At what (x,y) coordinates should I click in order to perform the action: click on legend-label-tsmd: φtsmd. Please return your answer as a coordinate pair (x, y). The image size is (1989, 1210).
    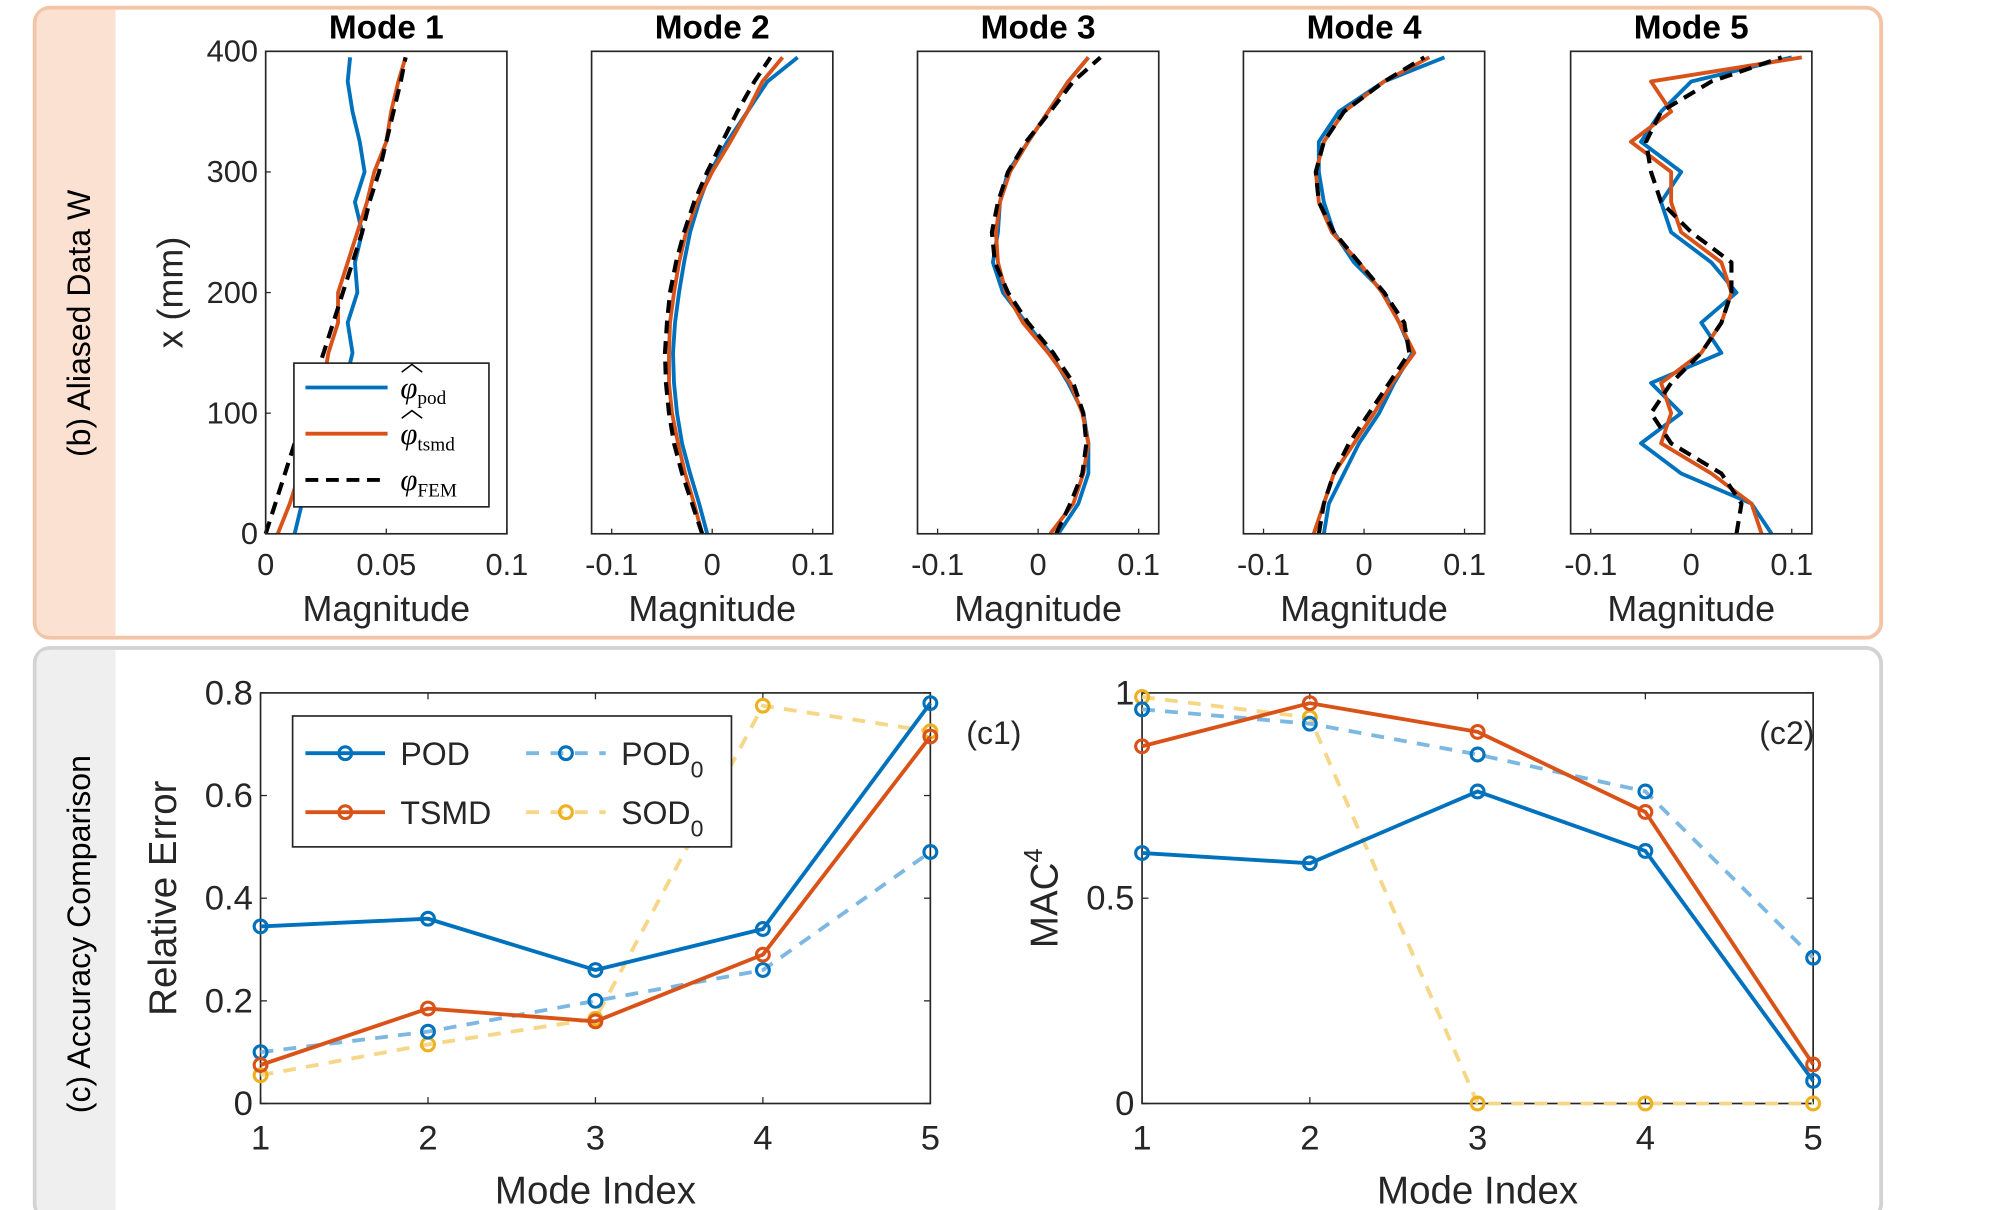
    Looking at the image, I should click on (427, 436).